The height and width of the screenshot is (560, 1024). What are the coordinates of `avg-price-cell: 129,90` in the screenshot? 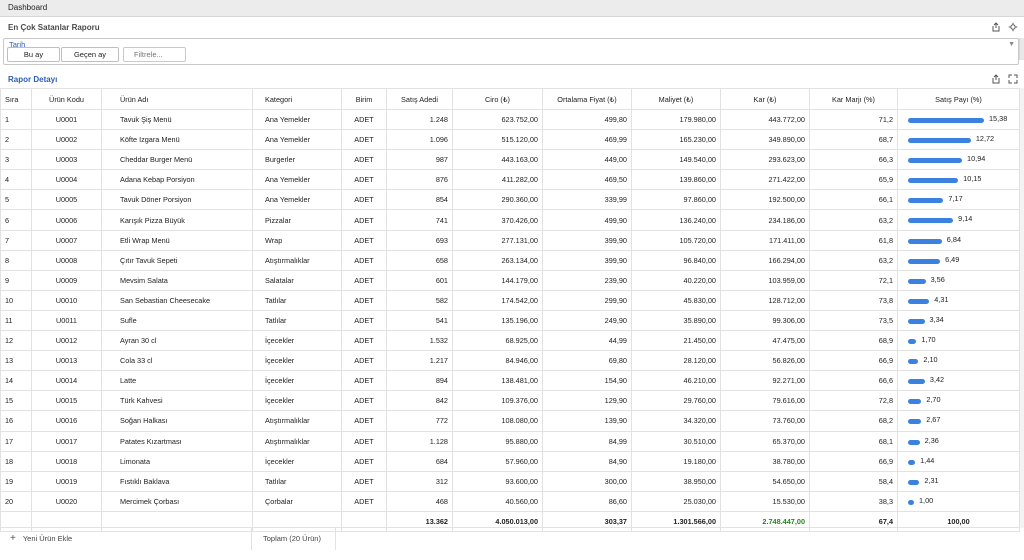 It's located at (587, 401).